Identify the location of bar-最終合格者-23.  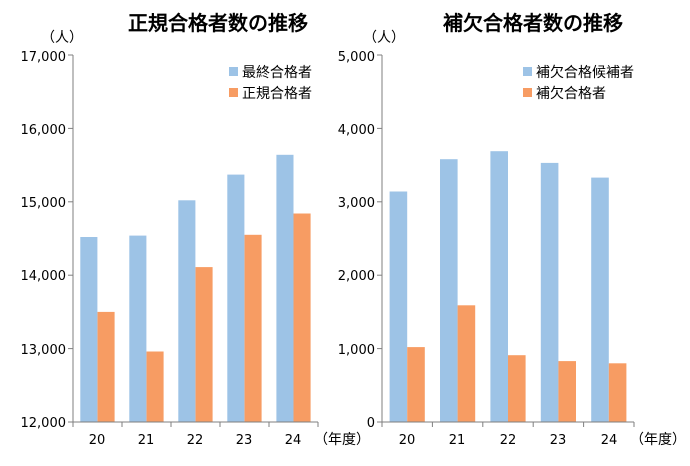
(236, 298).